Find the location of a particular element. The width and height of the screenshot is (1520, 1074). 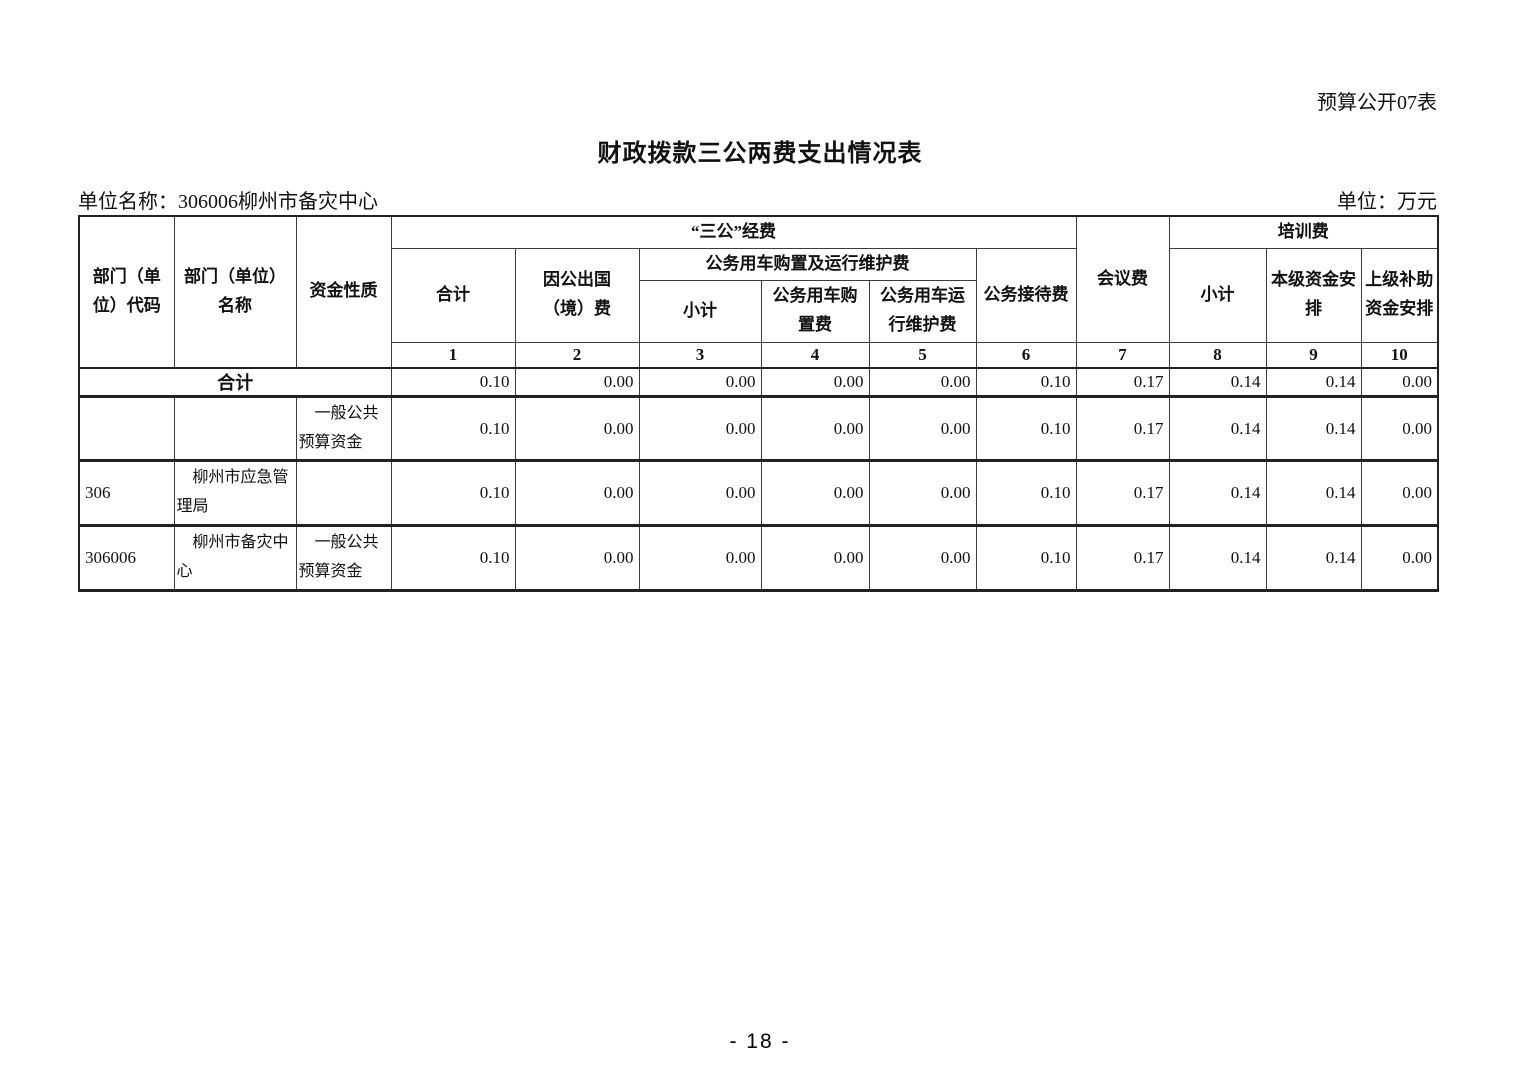

dept-code-cell: 306006 is located at coordinates (126, 557).